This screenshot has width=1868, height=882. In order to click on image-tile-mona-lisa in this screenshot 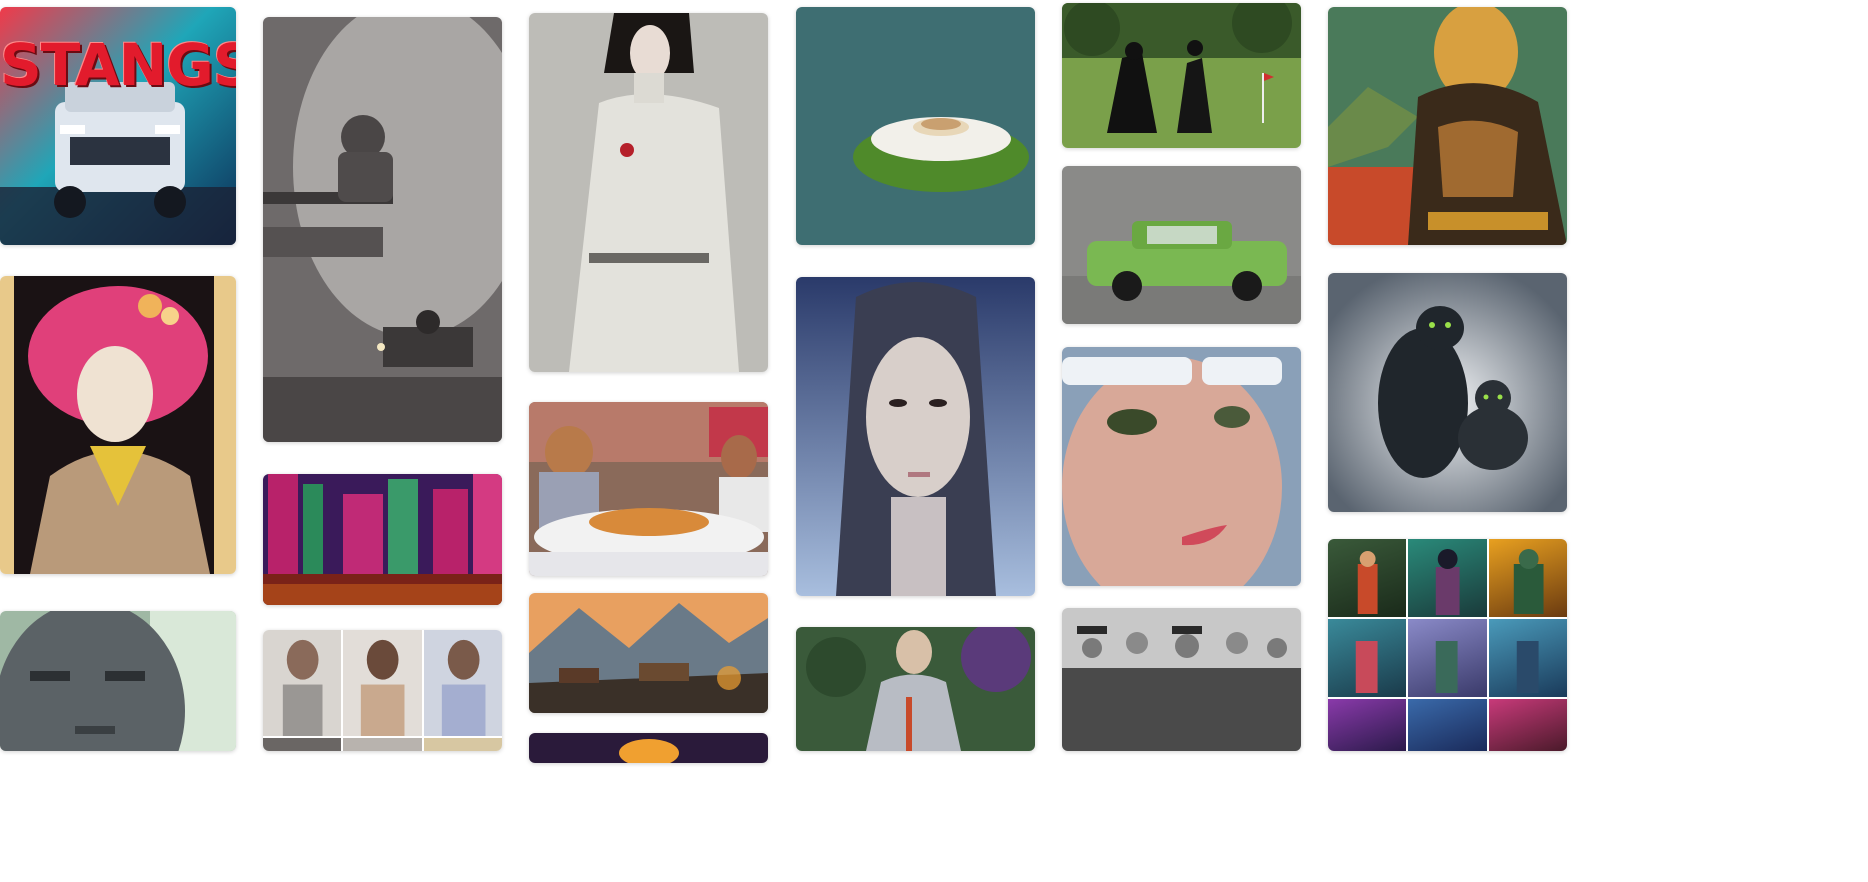, I will do `click(1447, 126)`.